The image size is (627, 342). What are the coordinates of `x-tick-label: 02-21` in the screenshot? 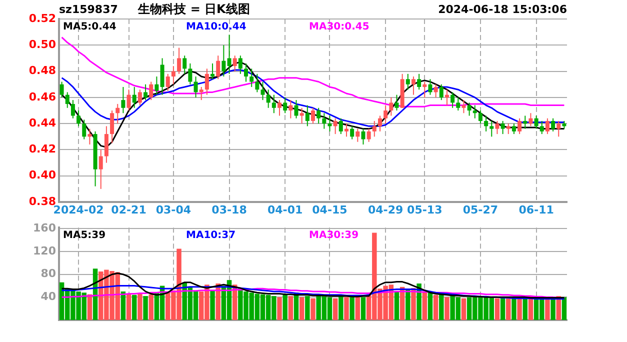 It's located at (128, 209).